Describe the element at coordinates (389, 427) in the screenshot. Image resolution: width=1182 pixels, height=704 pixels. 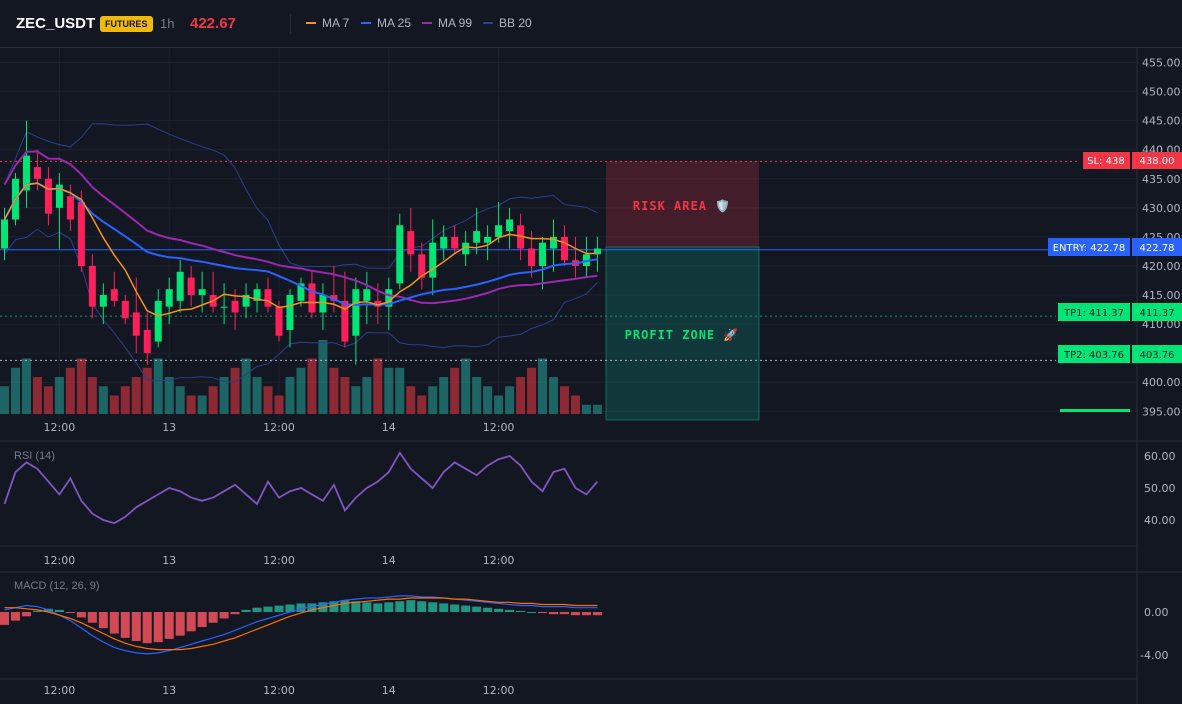
I see `time-tick-0-3: 14` at that location.